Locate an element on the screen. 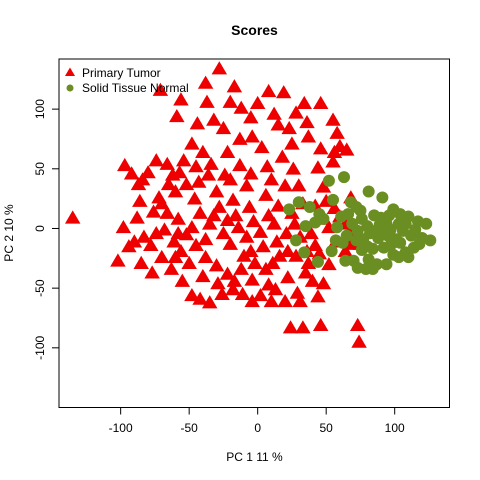 Image resolution: width=480 pixels, height=480 pixels. x-tick-label: -100 is located at coordinates (121, 428).